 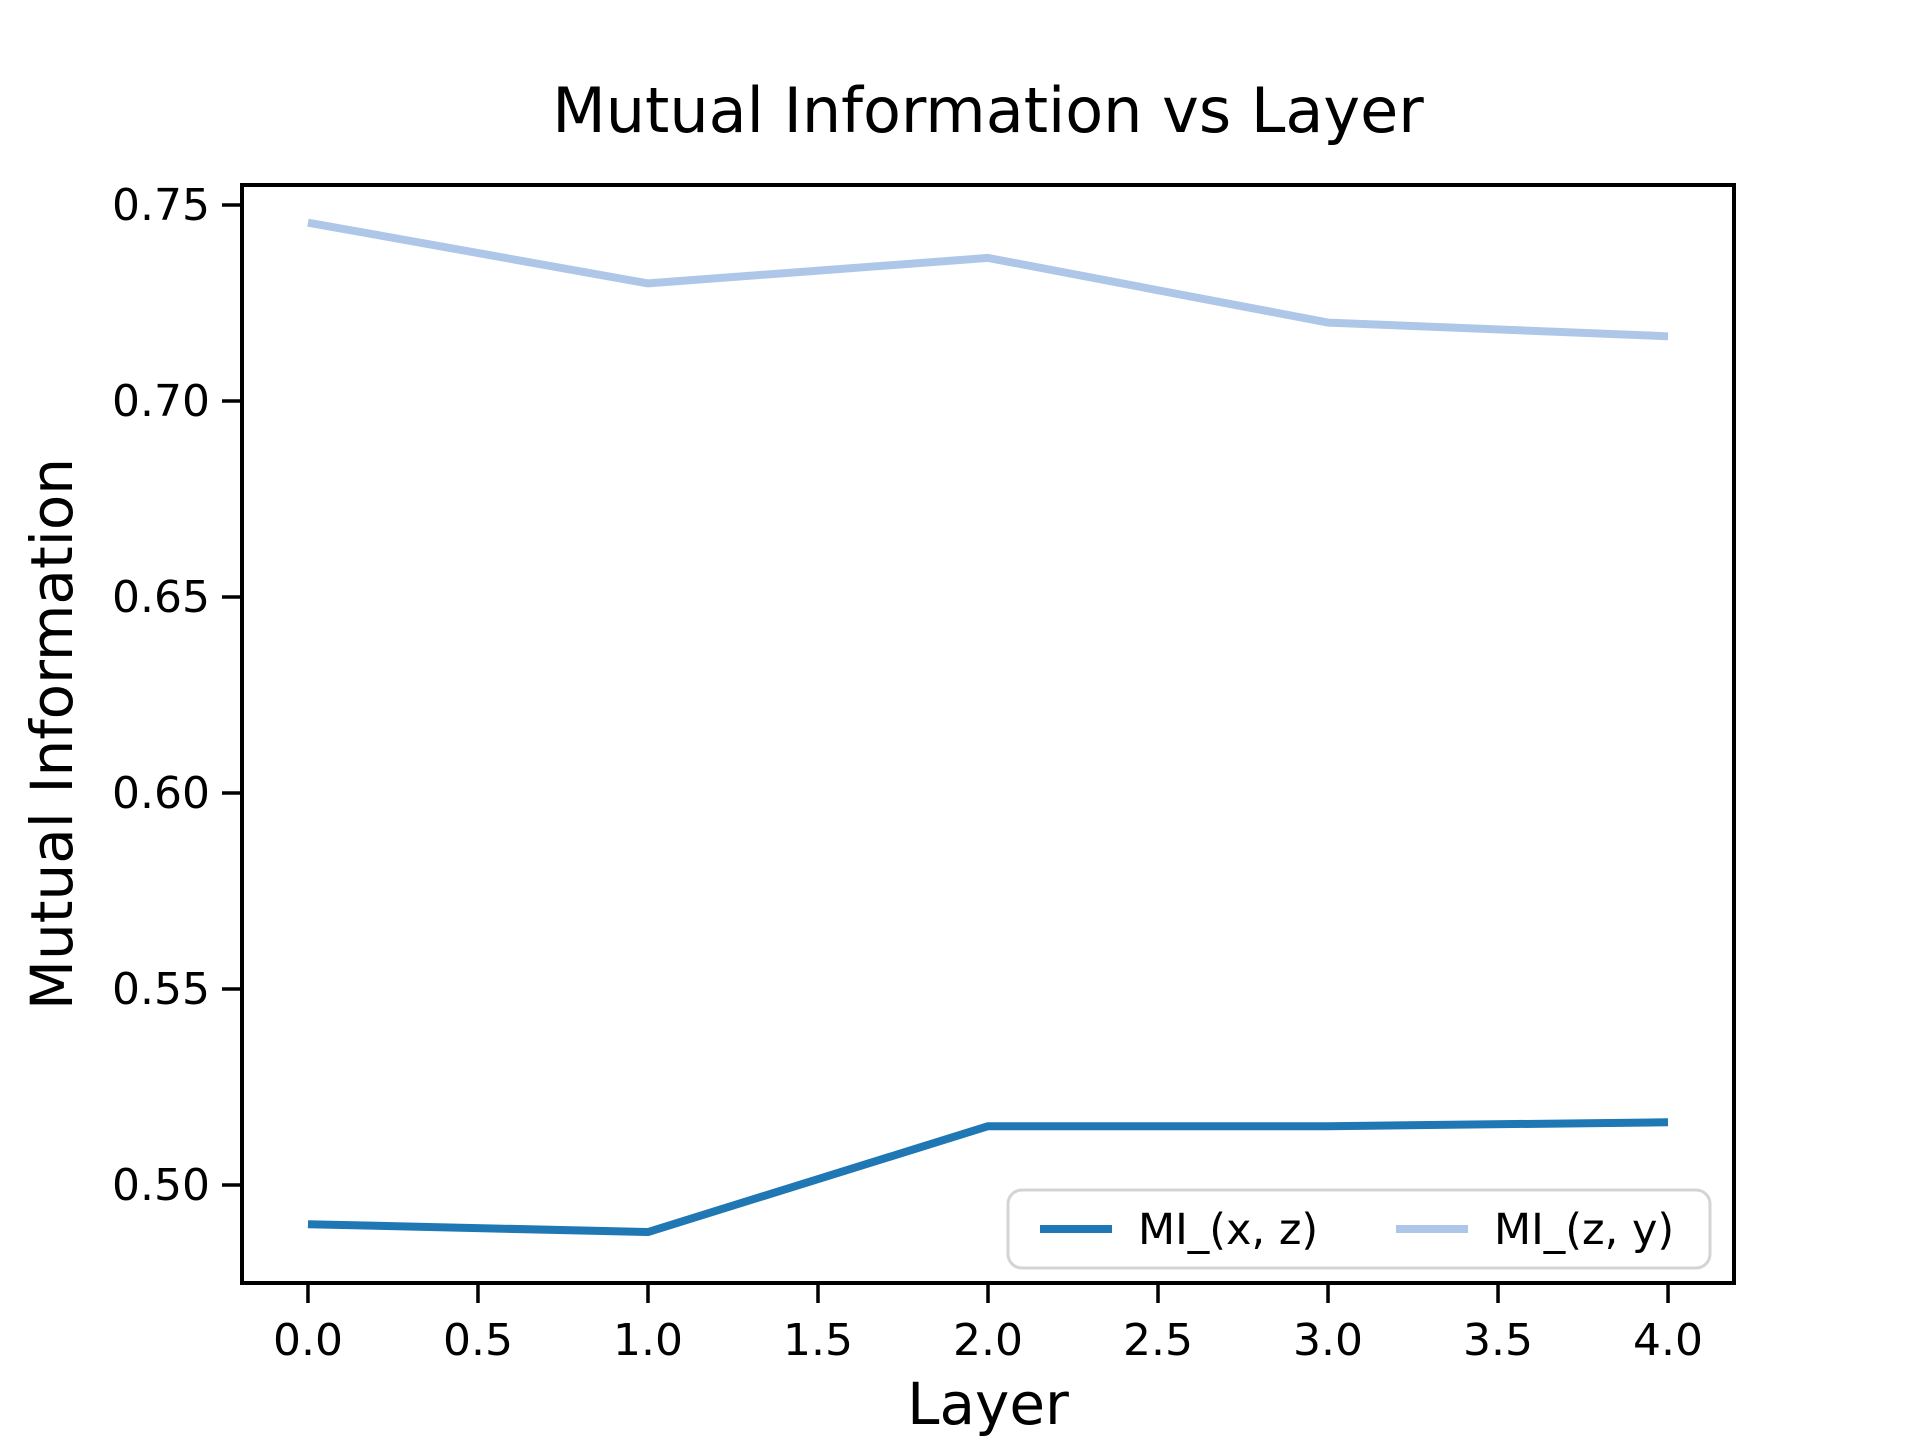 What do you see at coordinates (1668, 1340) in the screenshot?
I see `x-tick-label: 4.0` at bounding box center [1668, 1340].